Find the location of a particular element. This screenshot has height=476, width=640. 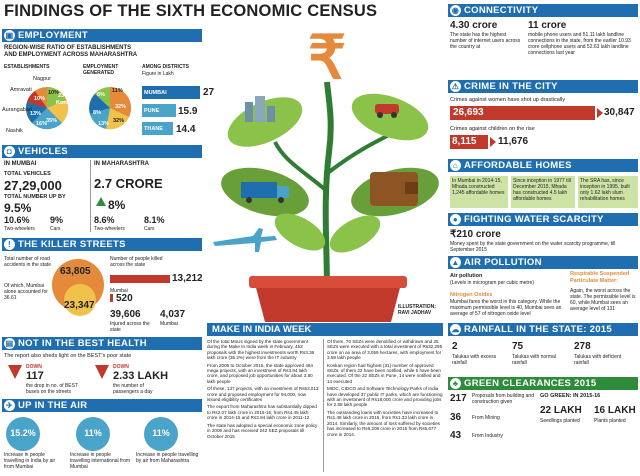

air-value-3: 11% is located at coordinates (161, 433).